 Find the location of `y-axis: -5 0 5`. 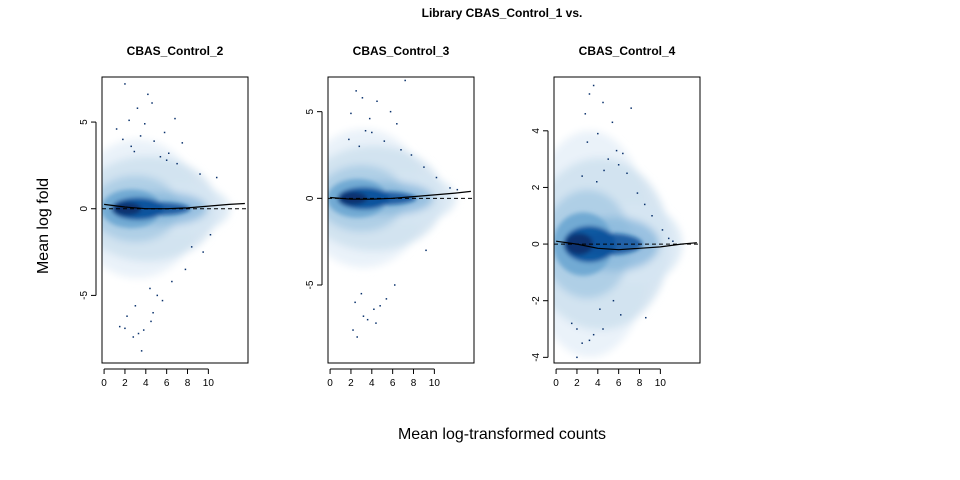

y-axis: -5 0 5 is located at coordinates (314, 198).